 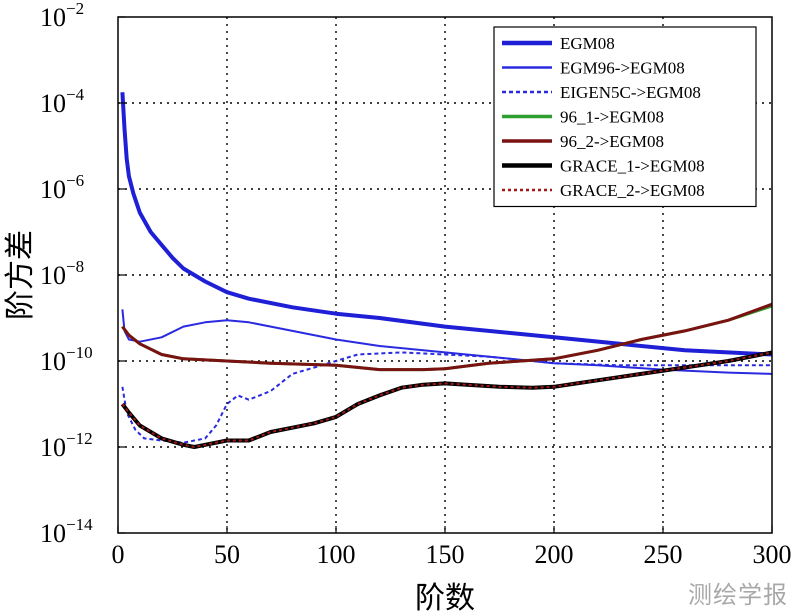 What do you see at coordinates (587, 43) in the screenshot?
I see `legend-label: EGM08` at bounding box center [587, 43].